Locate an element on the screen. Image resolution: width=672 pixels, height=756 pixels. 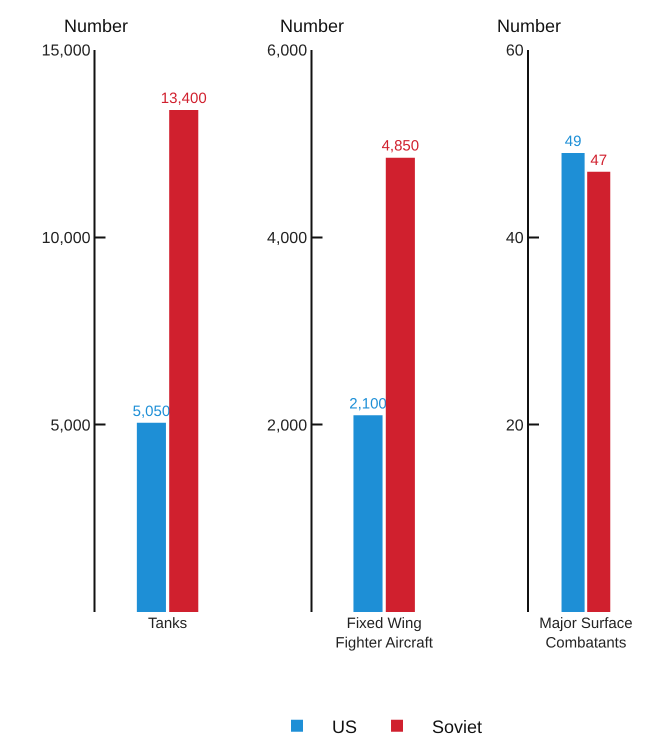
data-label: 13,400 is located at coordinates (183, 98).